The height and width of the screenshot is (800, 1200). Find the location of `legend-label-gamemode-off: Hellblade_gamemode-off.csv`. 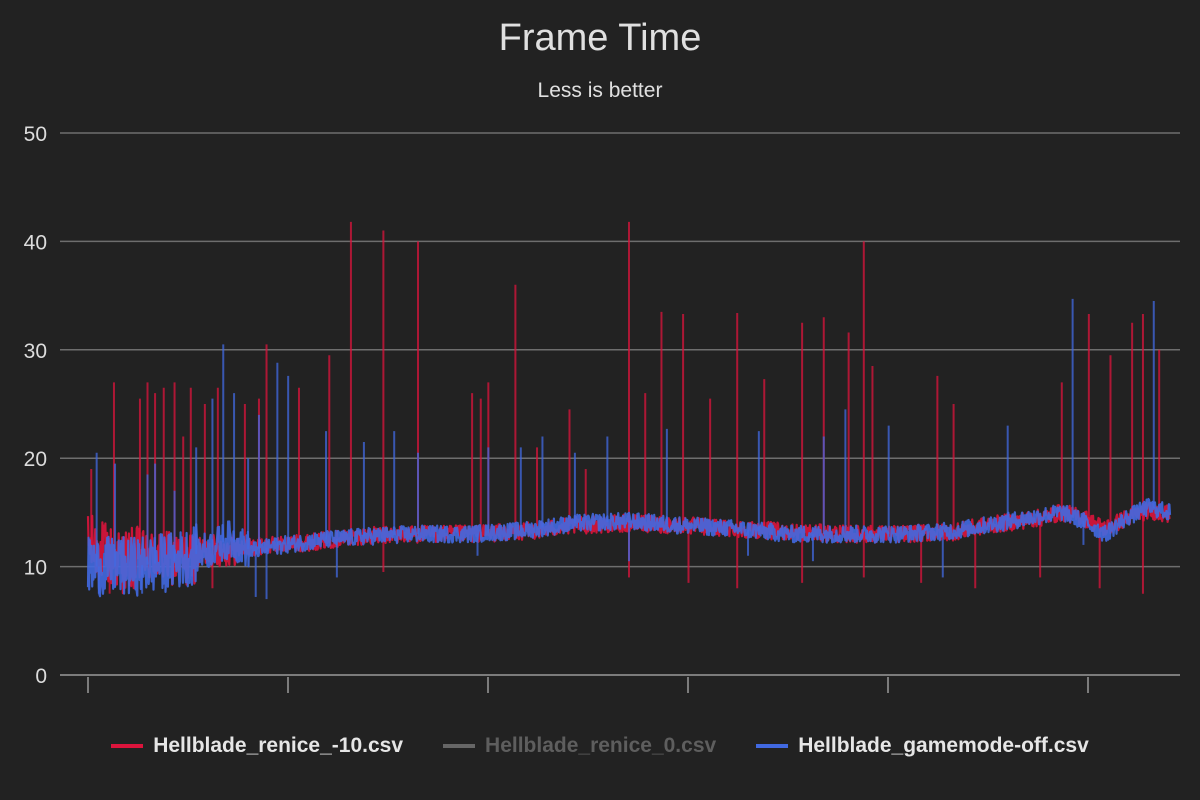

legend-label-gamemode-off: Hellblade_gamemode-off.csv is located at coordinates (943, 745).